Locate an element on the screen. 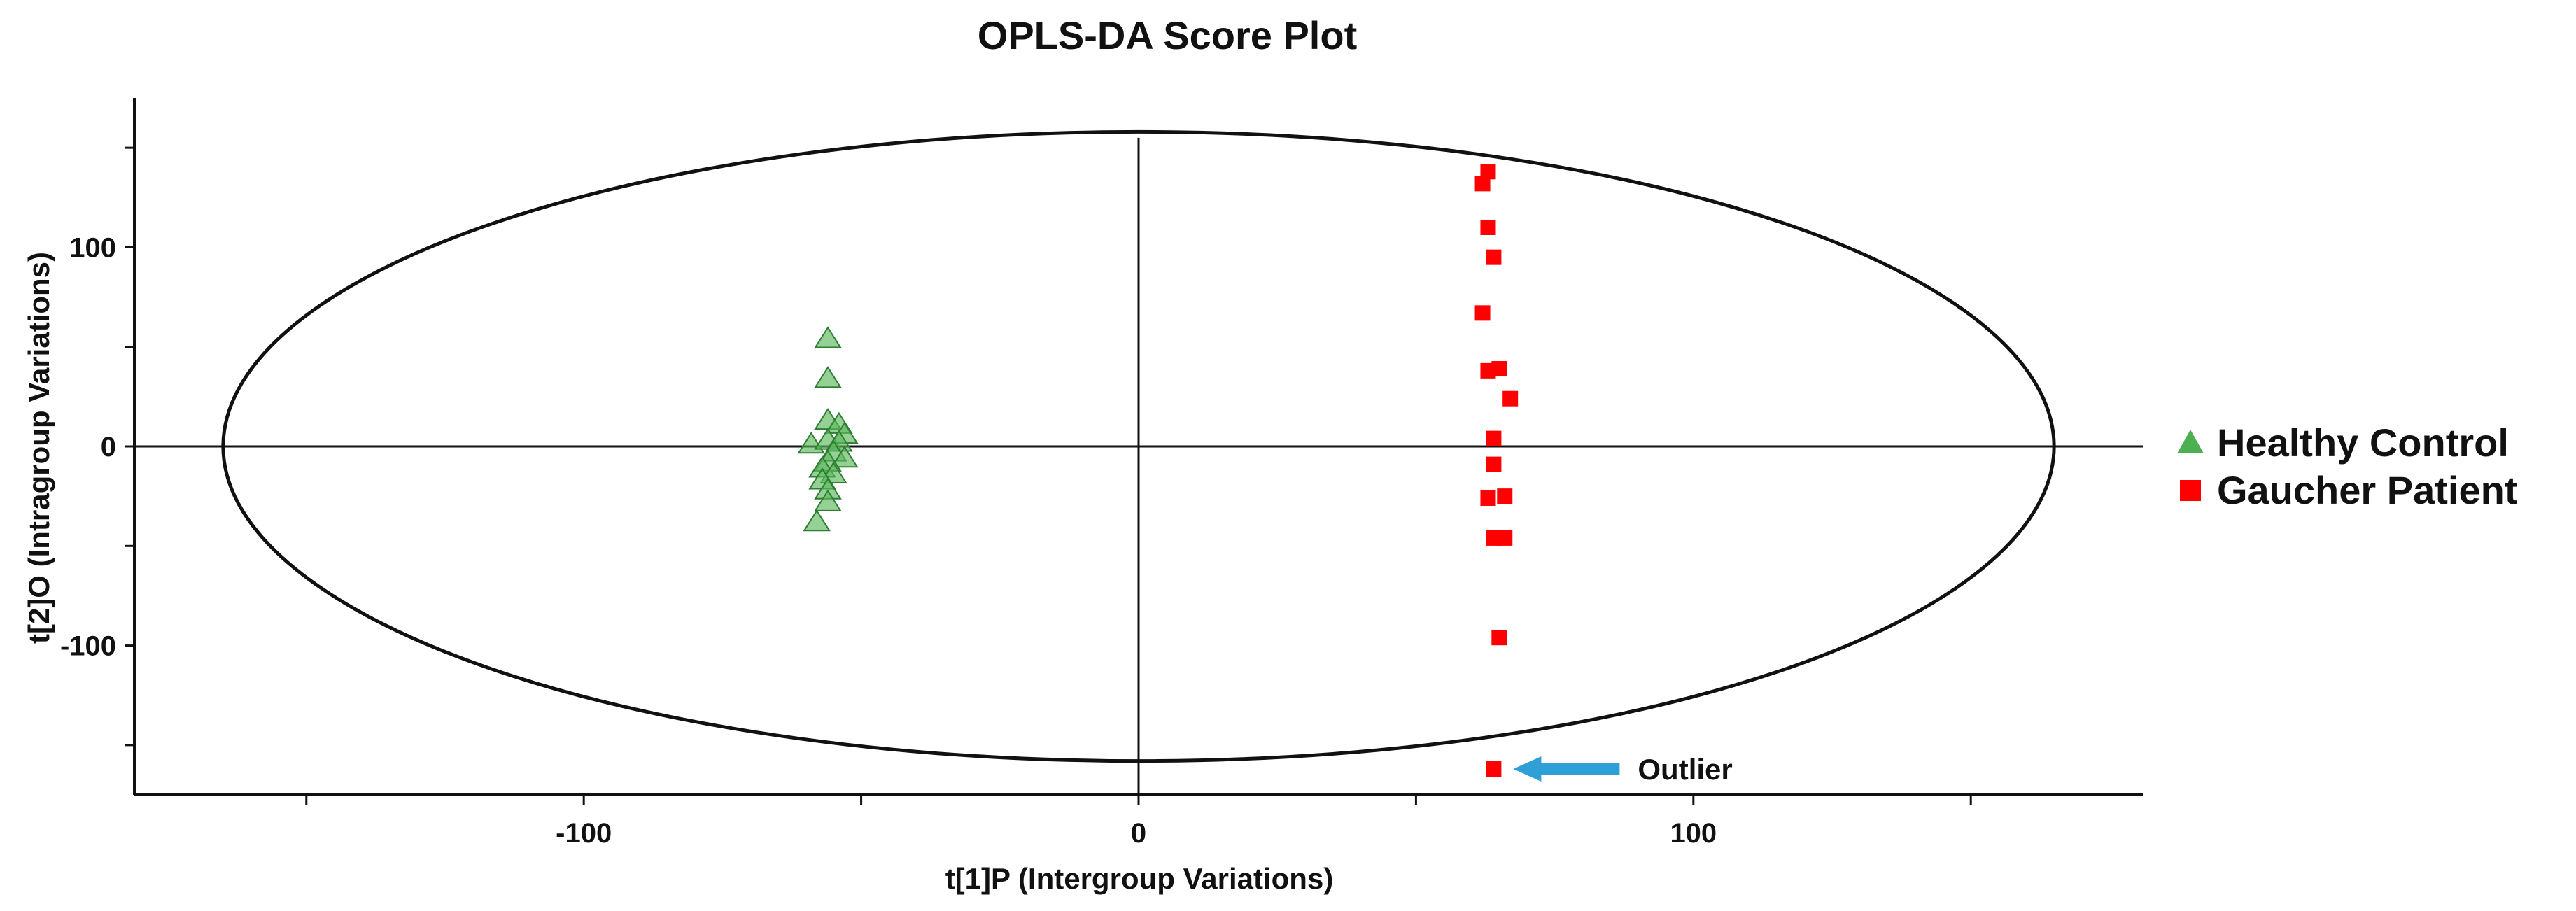  x-tick-label: -100 is located at coordinates (584, 833).